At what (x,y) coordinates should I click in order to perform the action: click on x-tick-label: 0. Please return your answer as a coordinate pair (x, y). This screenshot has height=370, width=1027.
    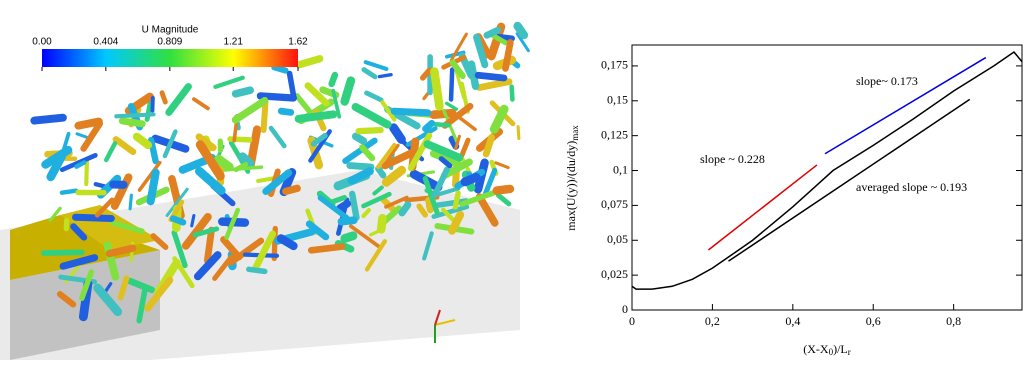
    Looking at the image, I should click on (632, 321).